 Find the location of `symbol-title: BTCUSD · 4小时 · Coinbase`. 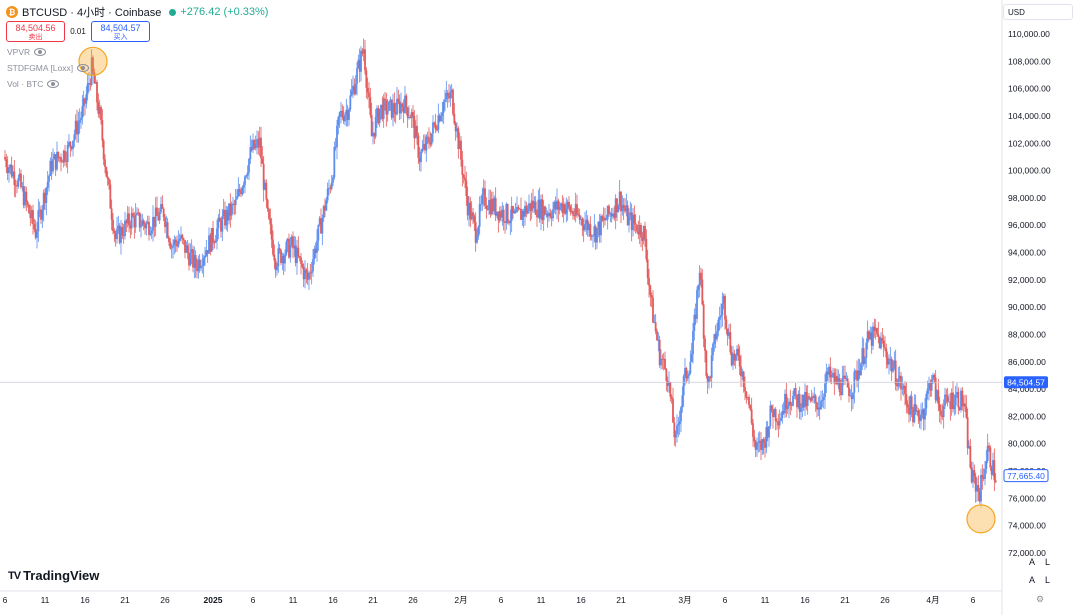

symbol-title: BTCUSD · 4小时 · Coinbase is located at coordinates (92, 13).